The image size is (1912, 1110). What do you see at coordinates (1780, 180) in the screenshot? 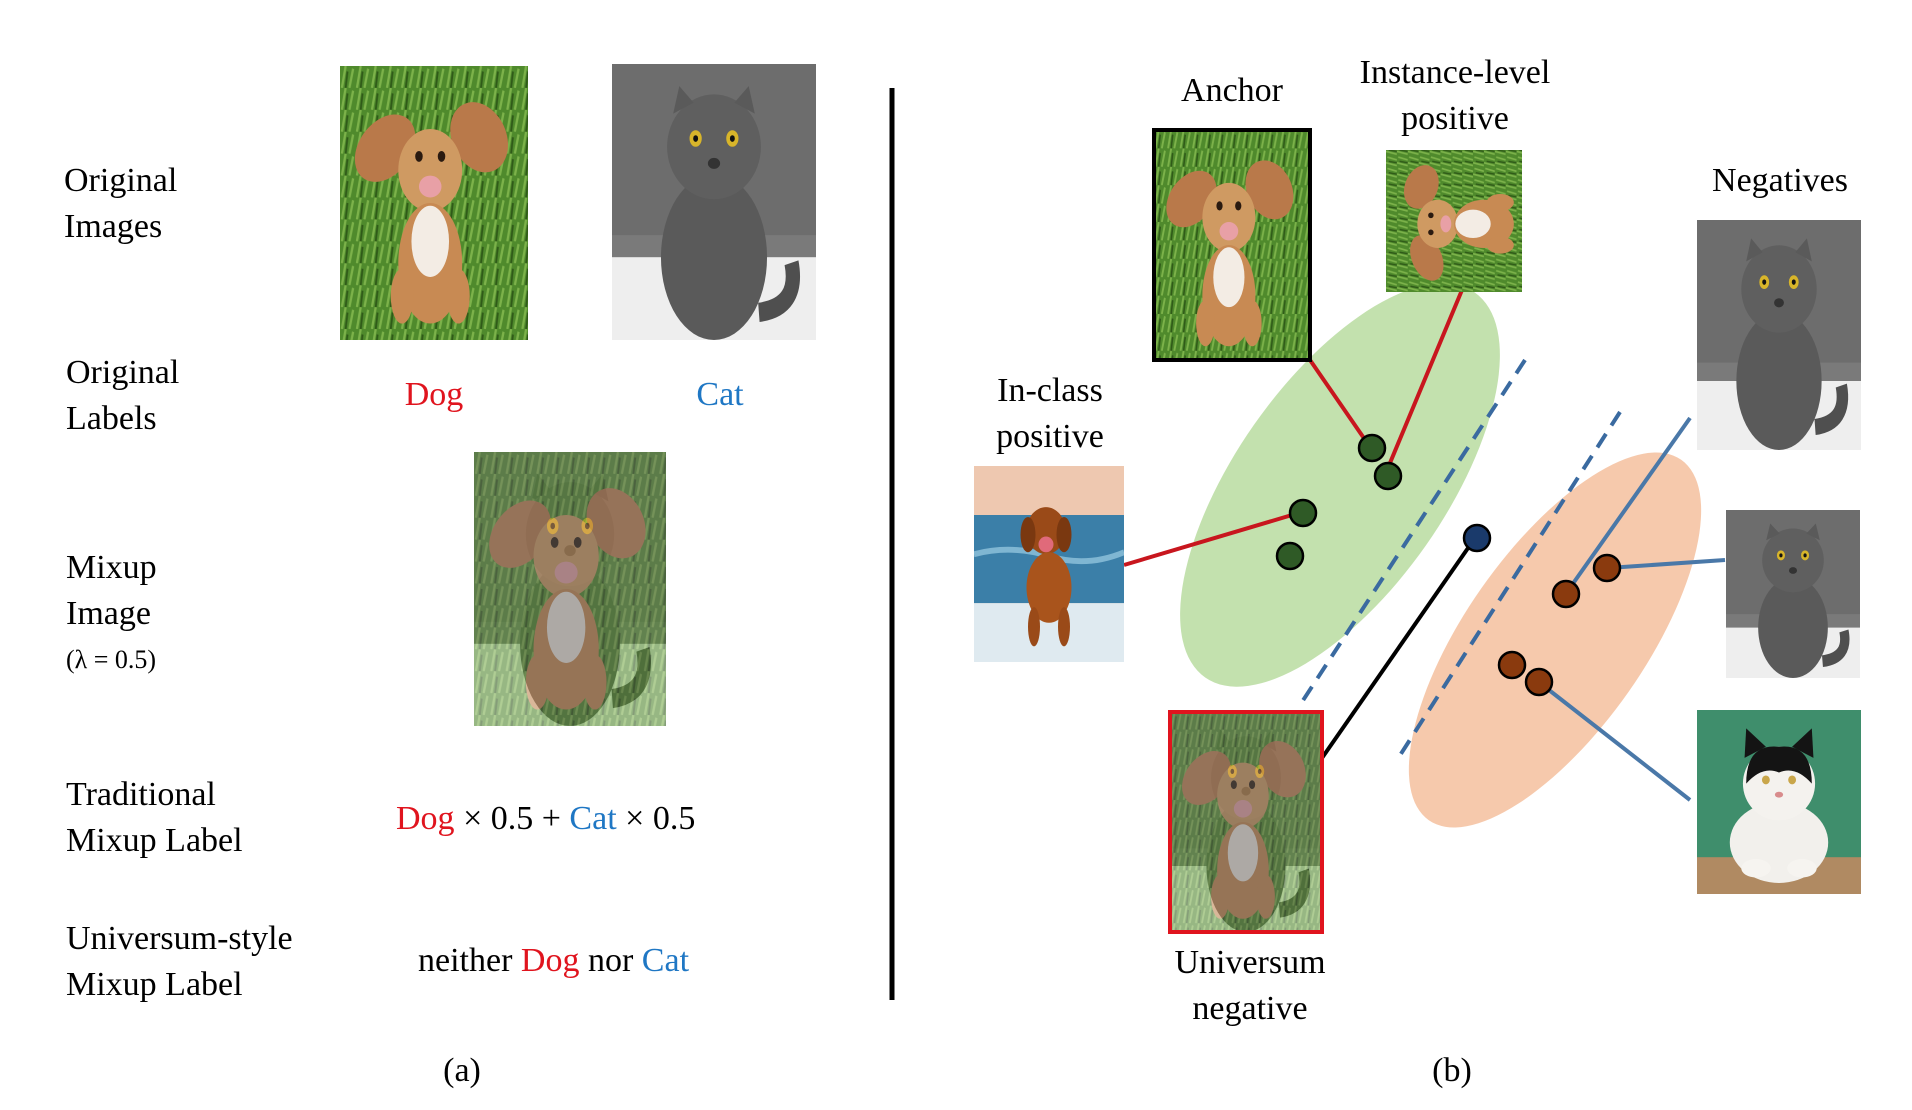
I see `negatives-title: Negatives` at bounding box center [1780, 180].